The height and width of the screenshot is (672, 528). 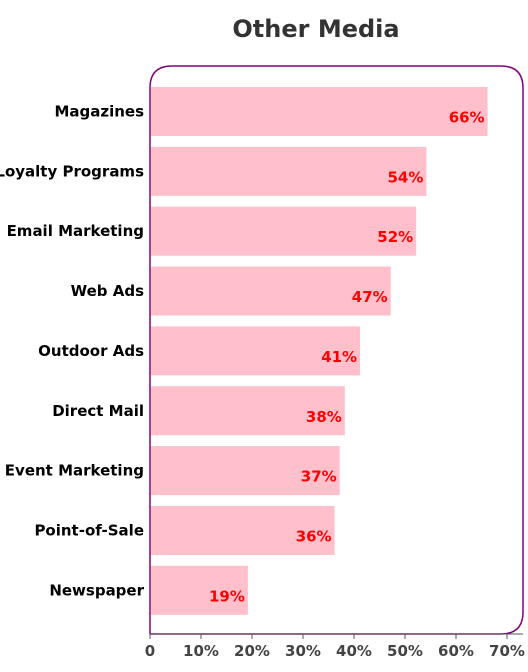 I want to click on x-tick-label: 40%, so click(x=354, y=651).